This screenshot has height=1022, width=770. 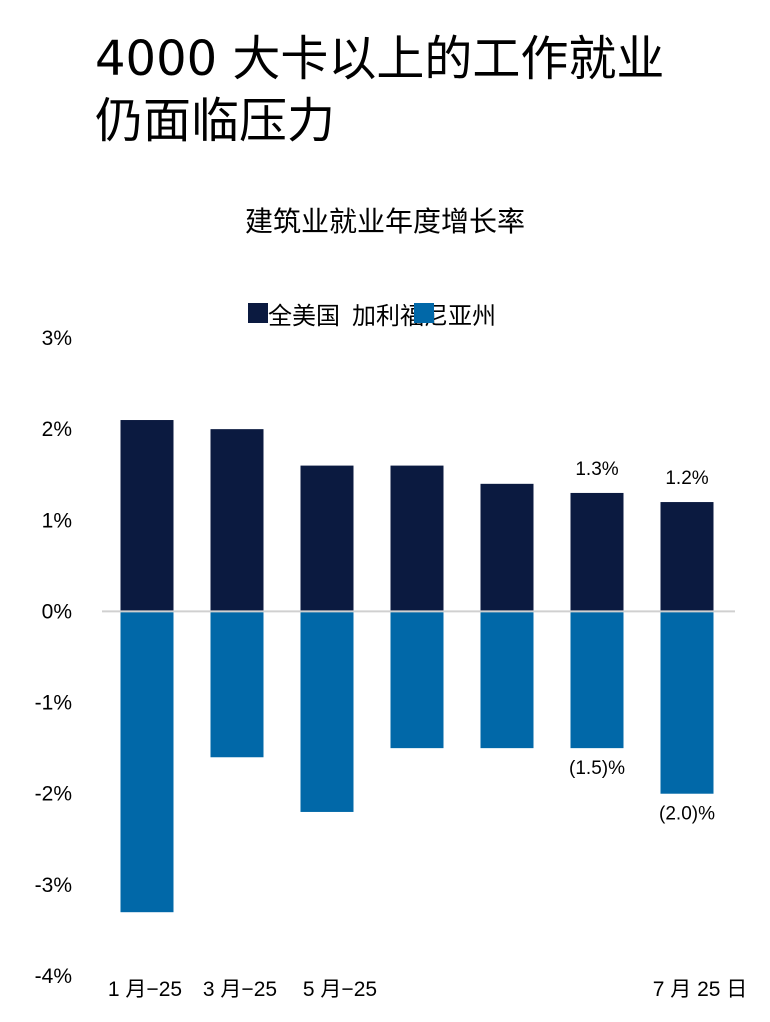 I want to click on x-tick-label: 1 月−25, so click(x=145, y=989).